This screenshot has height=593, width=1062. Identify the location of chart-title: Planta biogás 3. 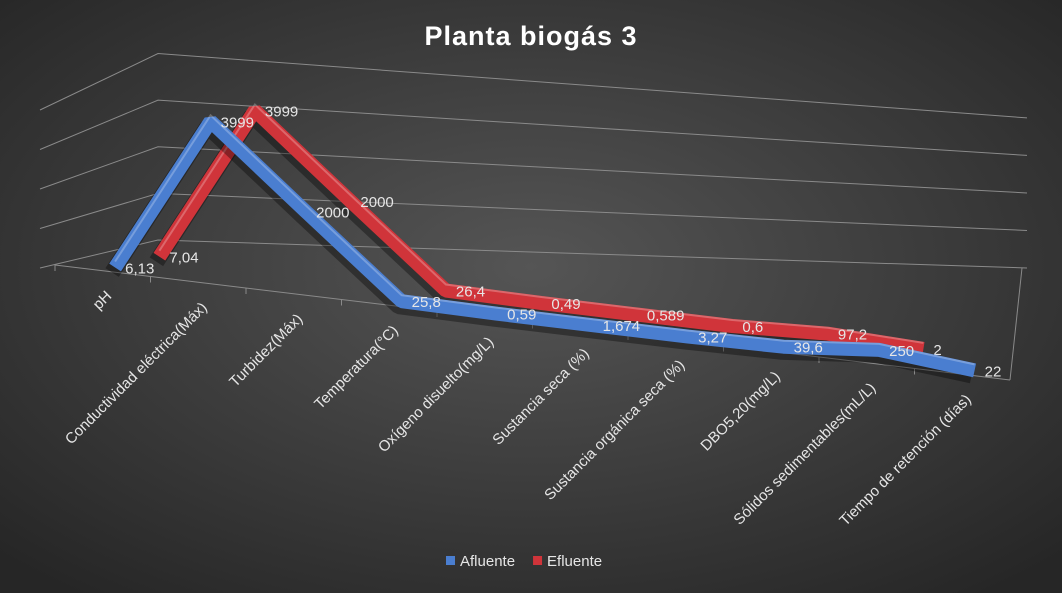
(530, 36).